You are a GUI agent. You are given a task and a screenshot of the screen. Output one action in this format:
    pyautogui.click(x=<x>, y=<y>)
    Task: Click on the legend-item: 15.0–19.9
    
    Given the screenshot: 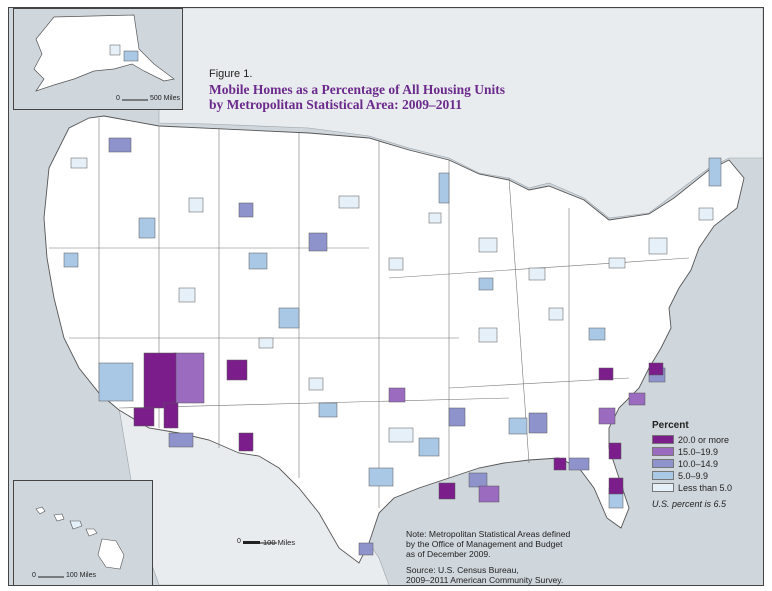 What is the action you would take?
    pyautogui.click(x=707, y=451)
    